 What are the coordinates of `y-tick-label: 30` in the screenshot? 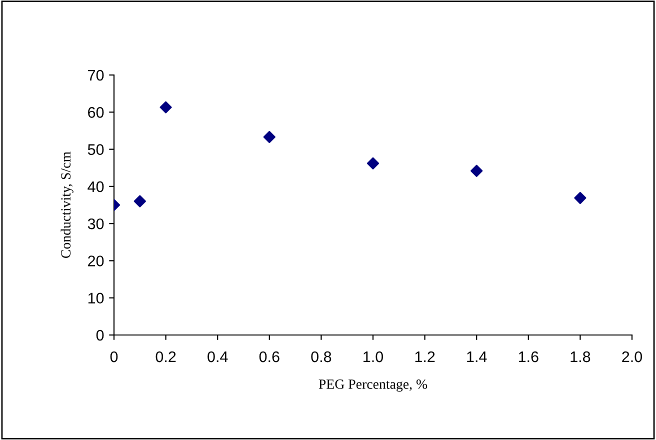 It's located at (96, 224).